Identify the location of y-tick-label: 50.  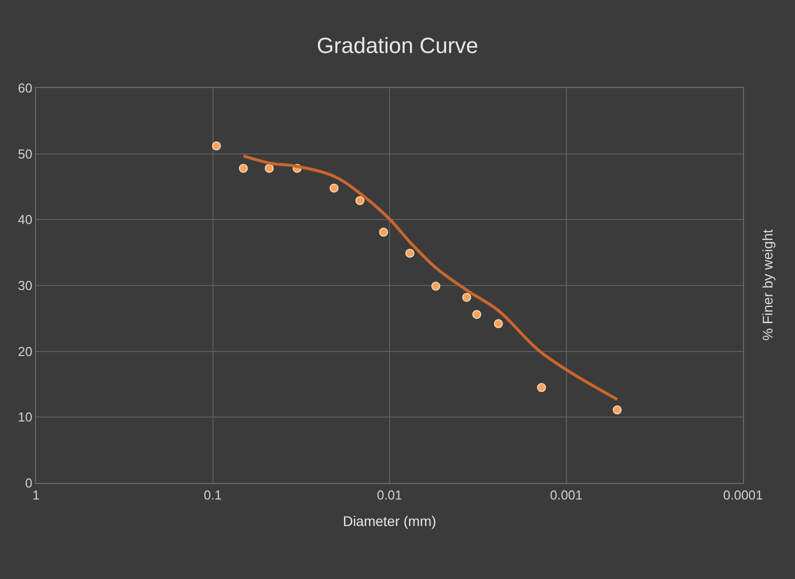
(25, 154).